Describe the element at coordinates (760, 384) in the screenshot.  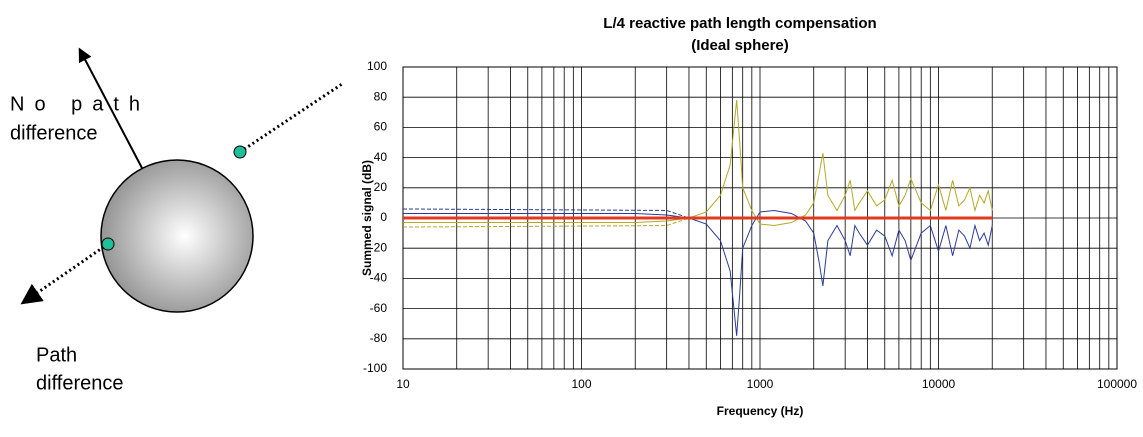
I see `x-tick-label: 1000` at that location.